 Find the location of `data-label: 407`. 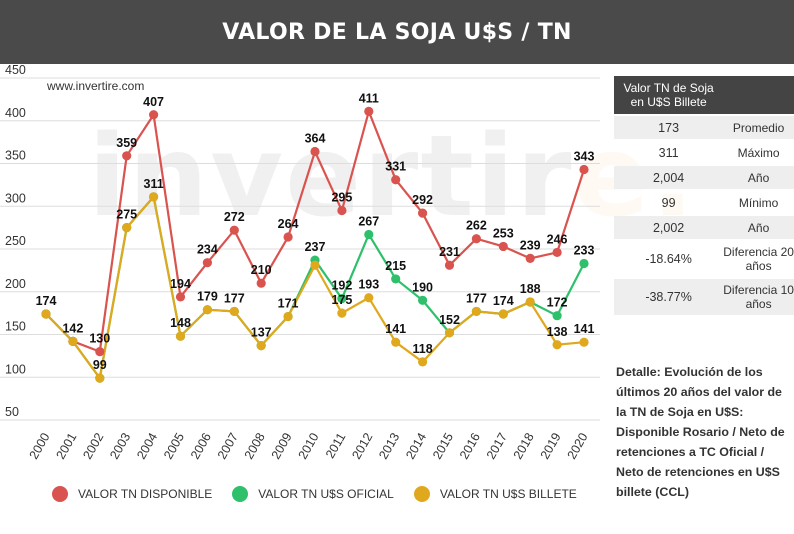

data-label: 407 is located at coordinates (153, 102).